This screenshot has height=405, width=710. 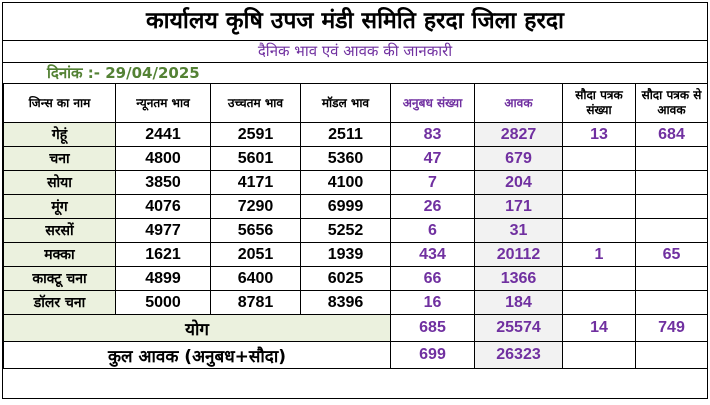 I want to click on table-row: सोया 3850 4171 4100 7 204, so click(x=355, y=182).